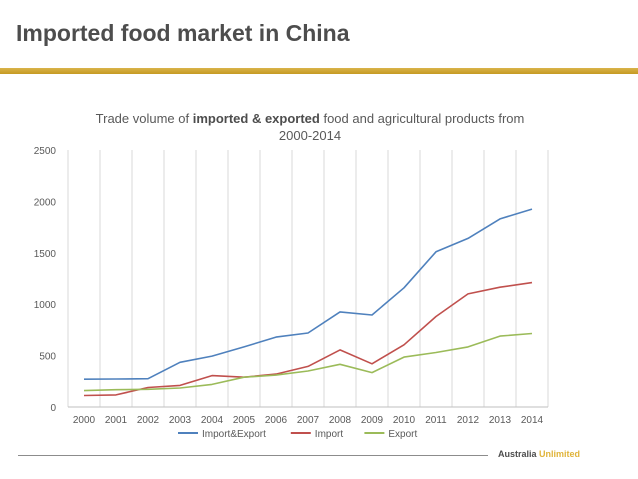 This screenshot has width=638, height=479. What do you see at coordinates (308, 420) in the screenshot?
I see `x-tick-label: 2007` at bounding box center [308, 420].